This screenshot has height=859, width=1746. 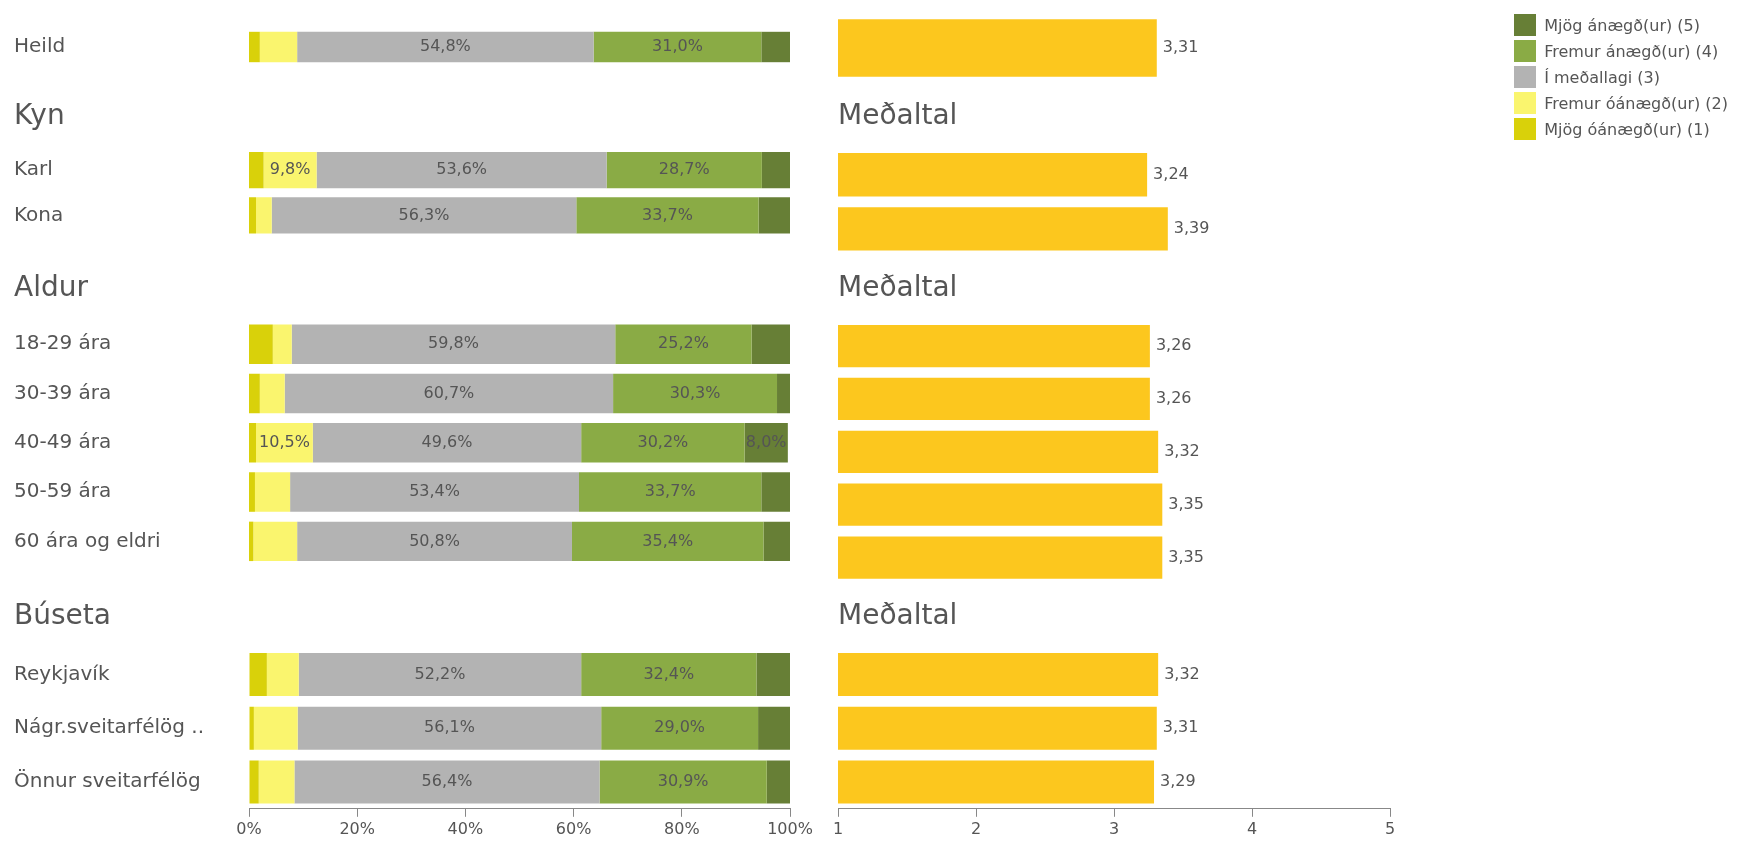 I want to click on data-label: 56,1%, so click(x=449, y=727).